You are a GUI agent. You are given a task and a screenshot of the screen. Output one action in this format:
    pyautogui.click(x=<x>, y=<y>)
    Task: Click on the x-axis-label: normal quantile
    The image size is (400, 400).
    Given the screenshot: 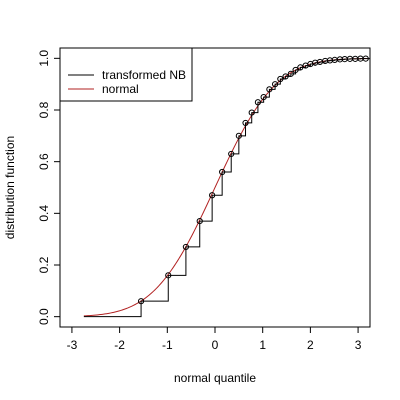 What is the action you would take?
    pyautogui.click(x=215, y=378)
    